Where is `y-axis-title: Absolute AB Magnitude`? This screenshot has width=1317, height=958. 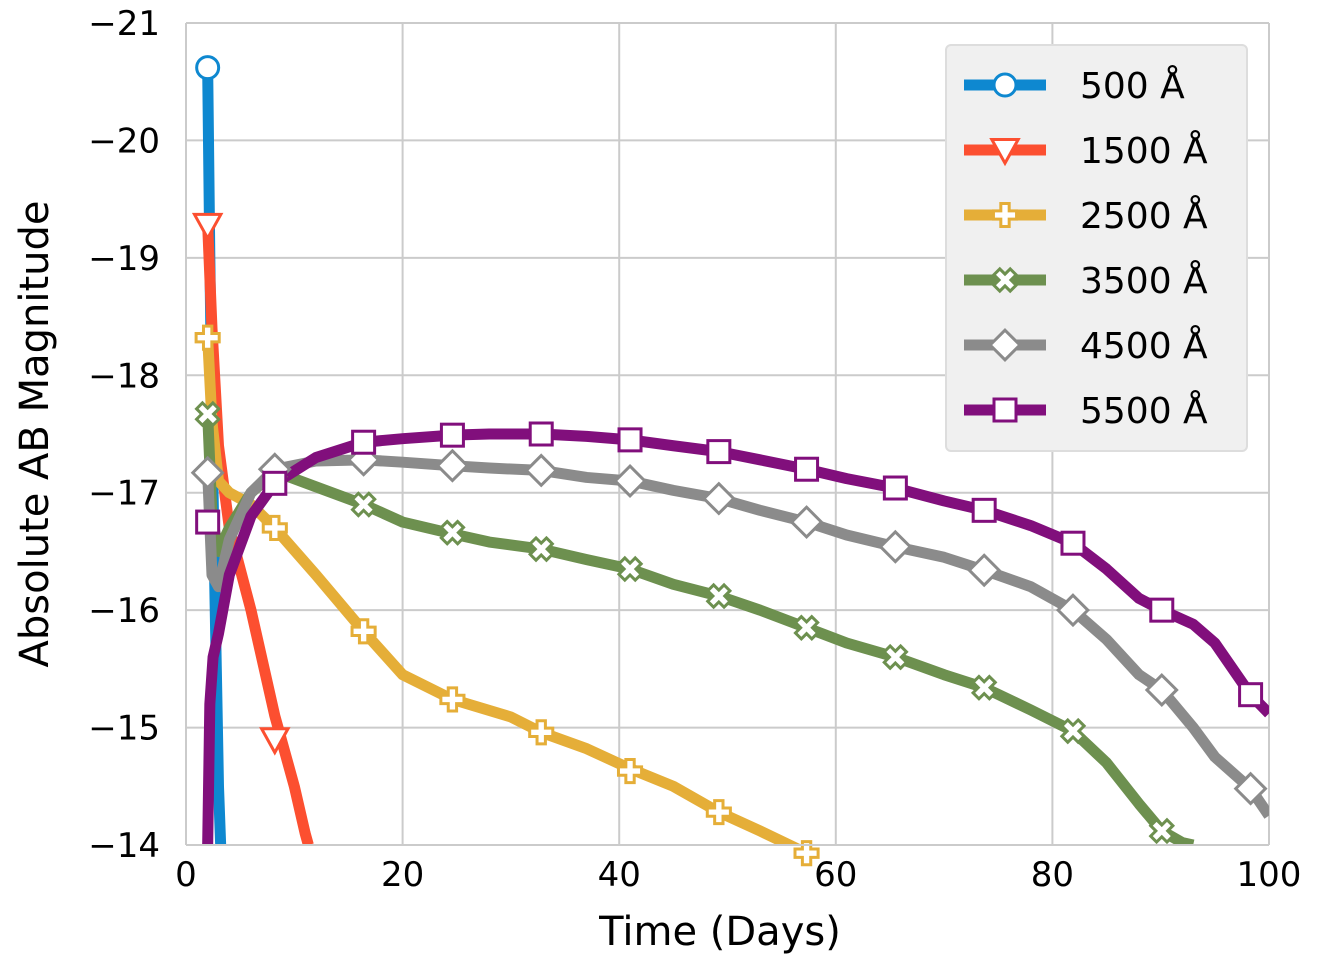
y-axis-title: Absolute AB Magnitude is located at coordinates (35, 434).